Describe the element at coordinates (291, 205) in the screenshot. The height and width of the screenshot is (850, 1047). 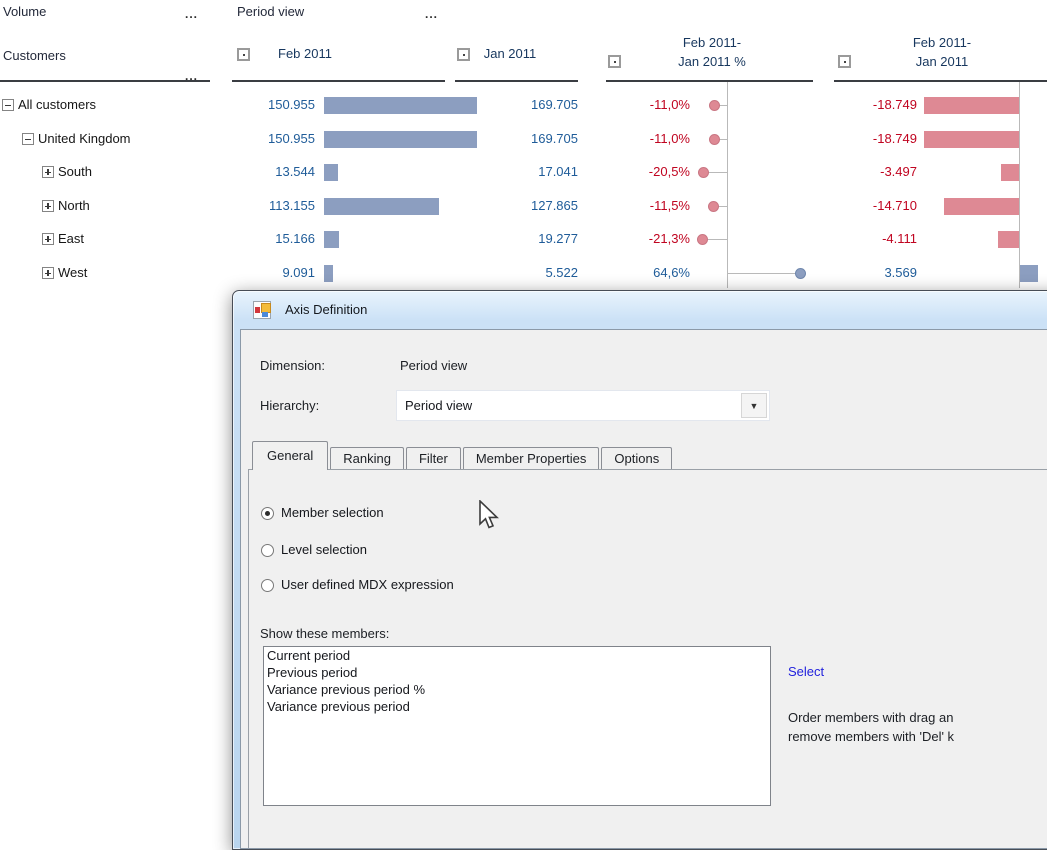
I see `cell-value: 113.155` at that location.